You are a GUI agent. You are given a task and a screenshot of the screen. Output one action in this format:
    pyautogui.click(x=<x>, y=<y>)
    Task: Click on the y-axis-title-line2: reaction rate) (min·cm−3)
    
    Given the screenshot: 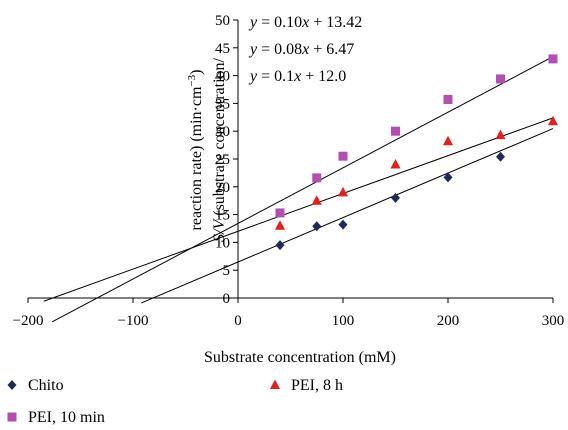 What is the action you would take?
    pyautogui.click(x=195, y=150)
    